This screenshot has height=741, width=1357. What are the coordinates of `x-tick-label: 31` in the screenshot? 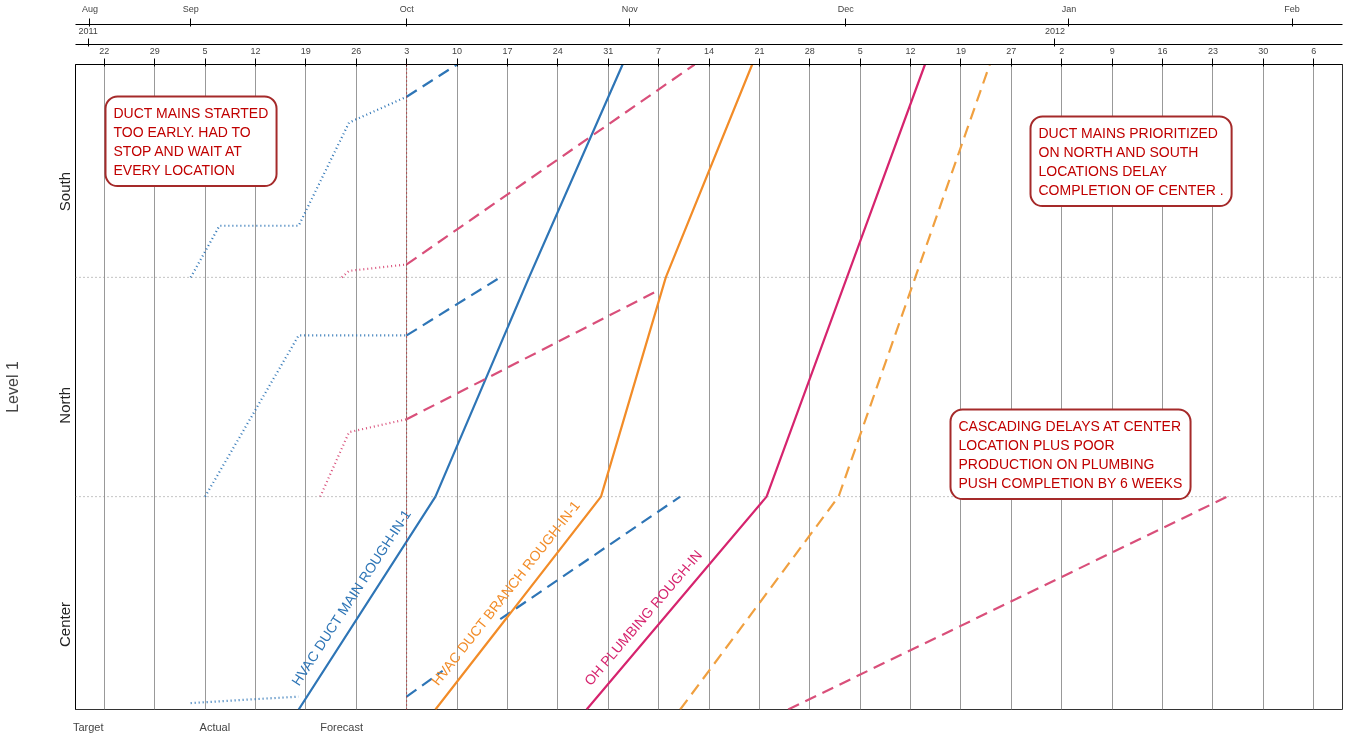 It's located at (608, 50).